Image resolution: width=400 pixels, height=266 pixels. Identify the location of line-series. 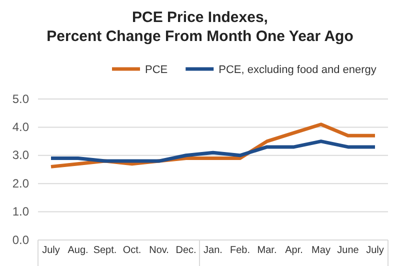
(213, 151).